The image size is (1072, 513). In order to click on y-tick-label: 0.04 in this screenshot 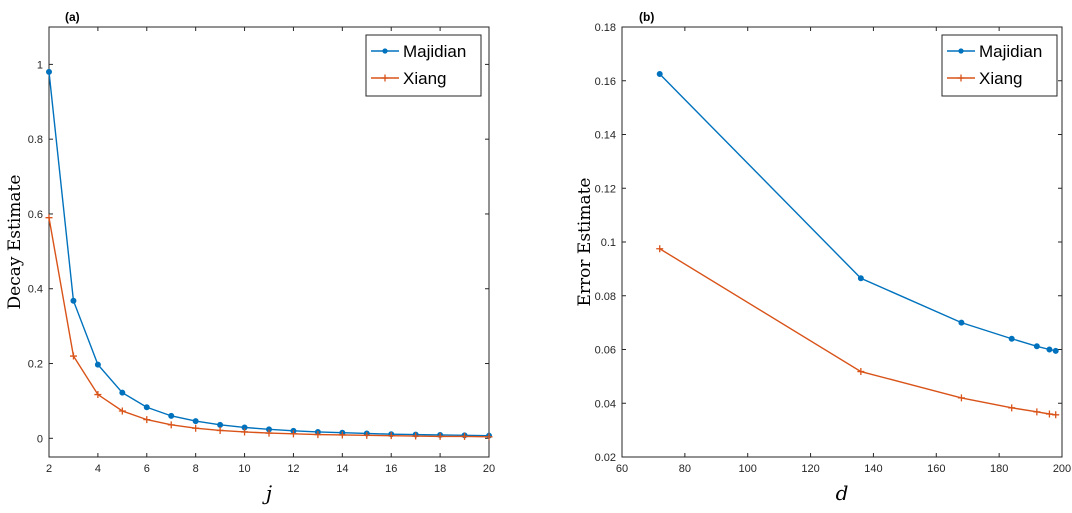, I will do `click(605, 404)`.